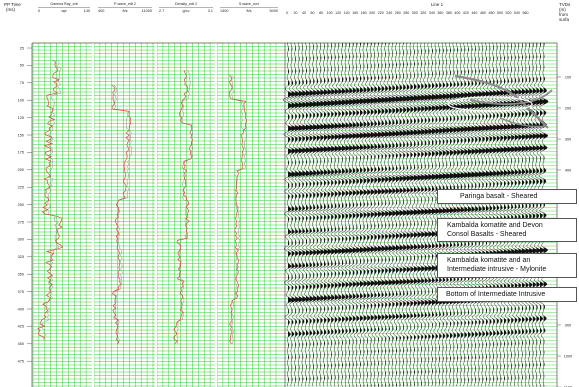 Image resolution: width=579 pixels, height=387 pixels. What do you see at coordinates (487, 234) in the screenshot?
I see `annotation-line: Consol Basalts - Sheared` at bounding box center [487, 234].